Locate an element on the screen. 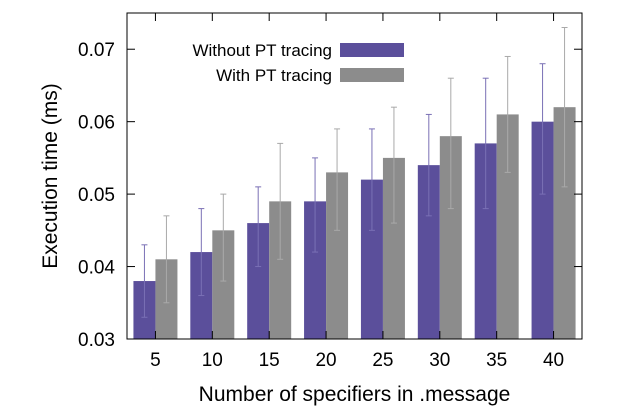 The height and width of the screenshot is (414, 623). y-tick-label: 0.04 is located at coordinates (96, 268).